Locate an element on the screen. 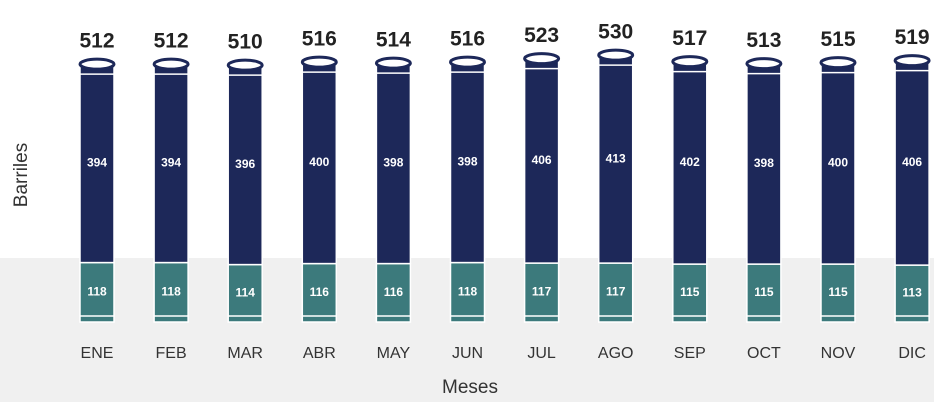 The image size is (934, 402). value-label: 396 is located at coordinates (245, 164).